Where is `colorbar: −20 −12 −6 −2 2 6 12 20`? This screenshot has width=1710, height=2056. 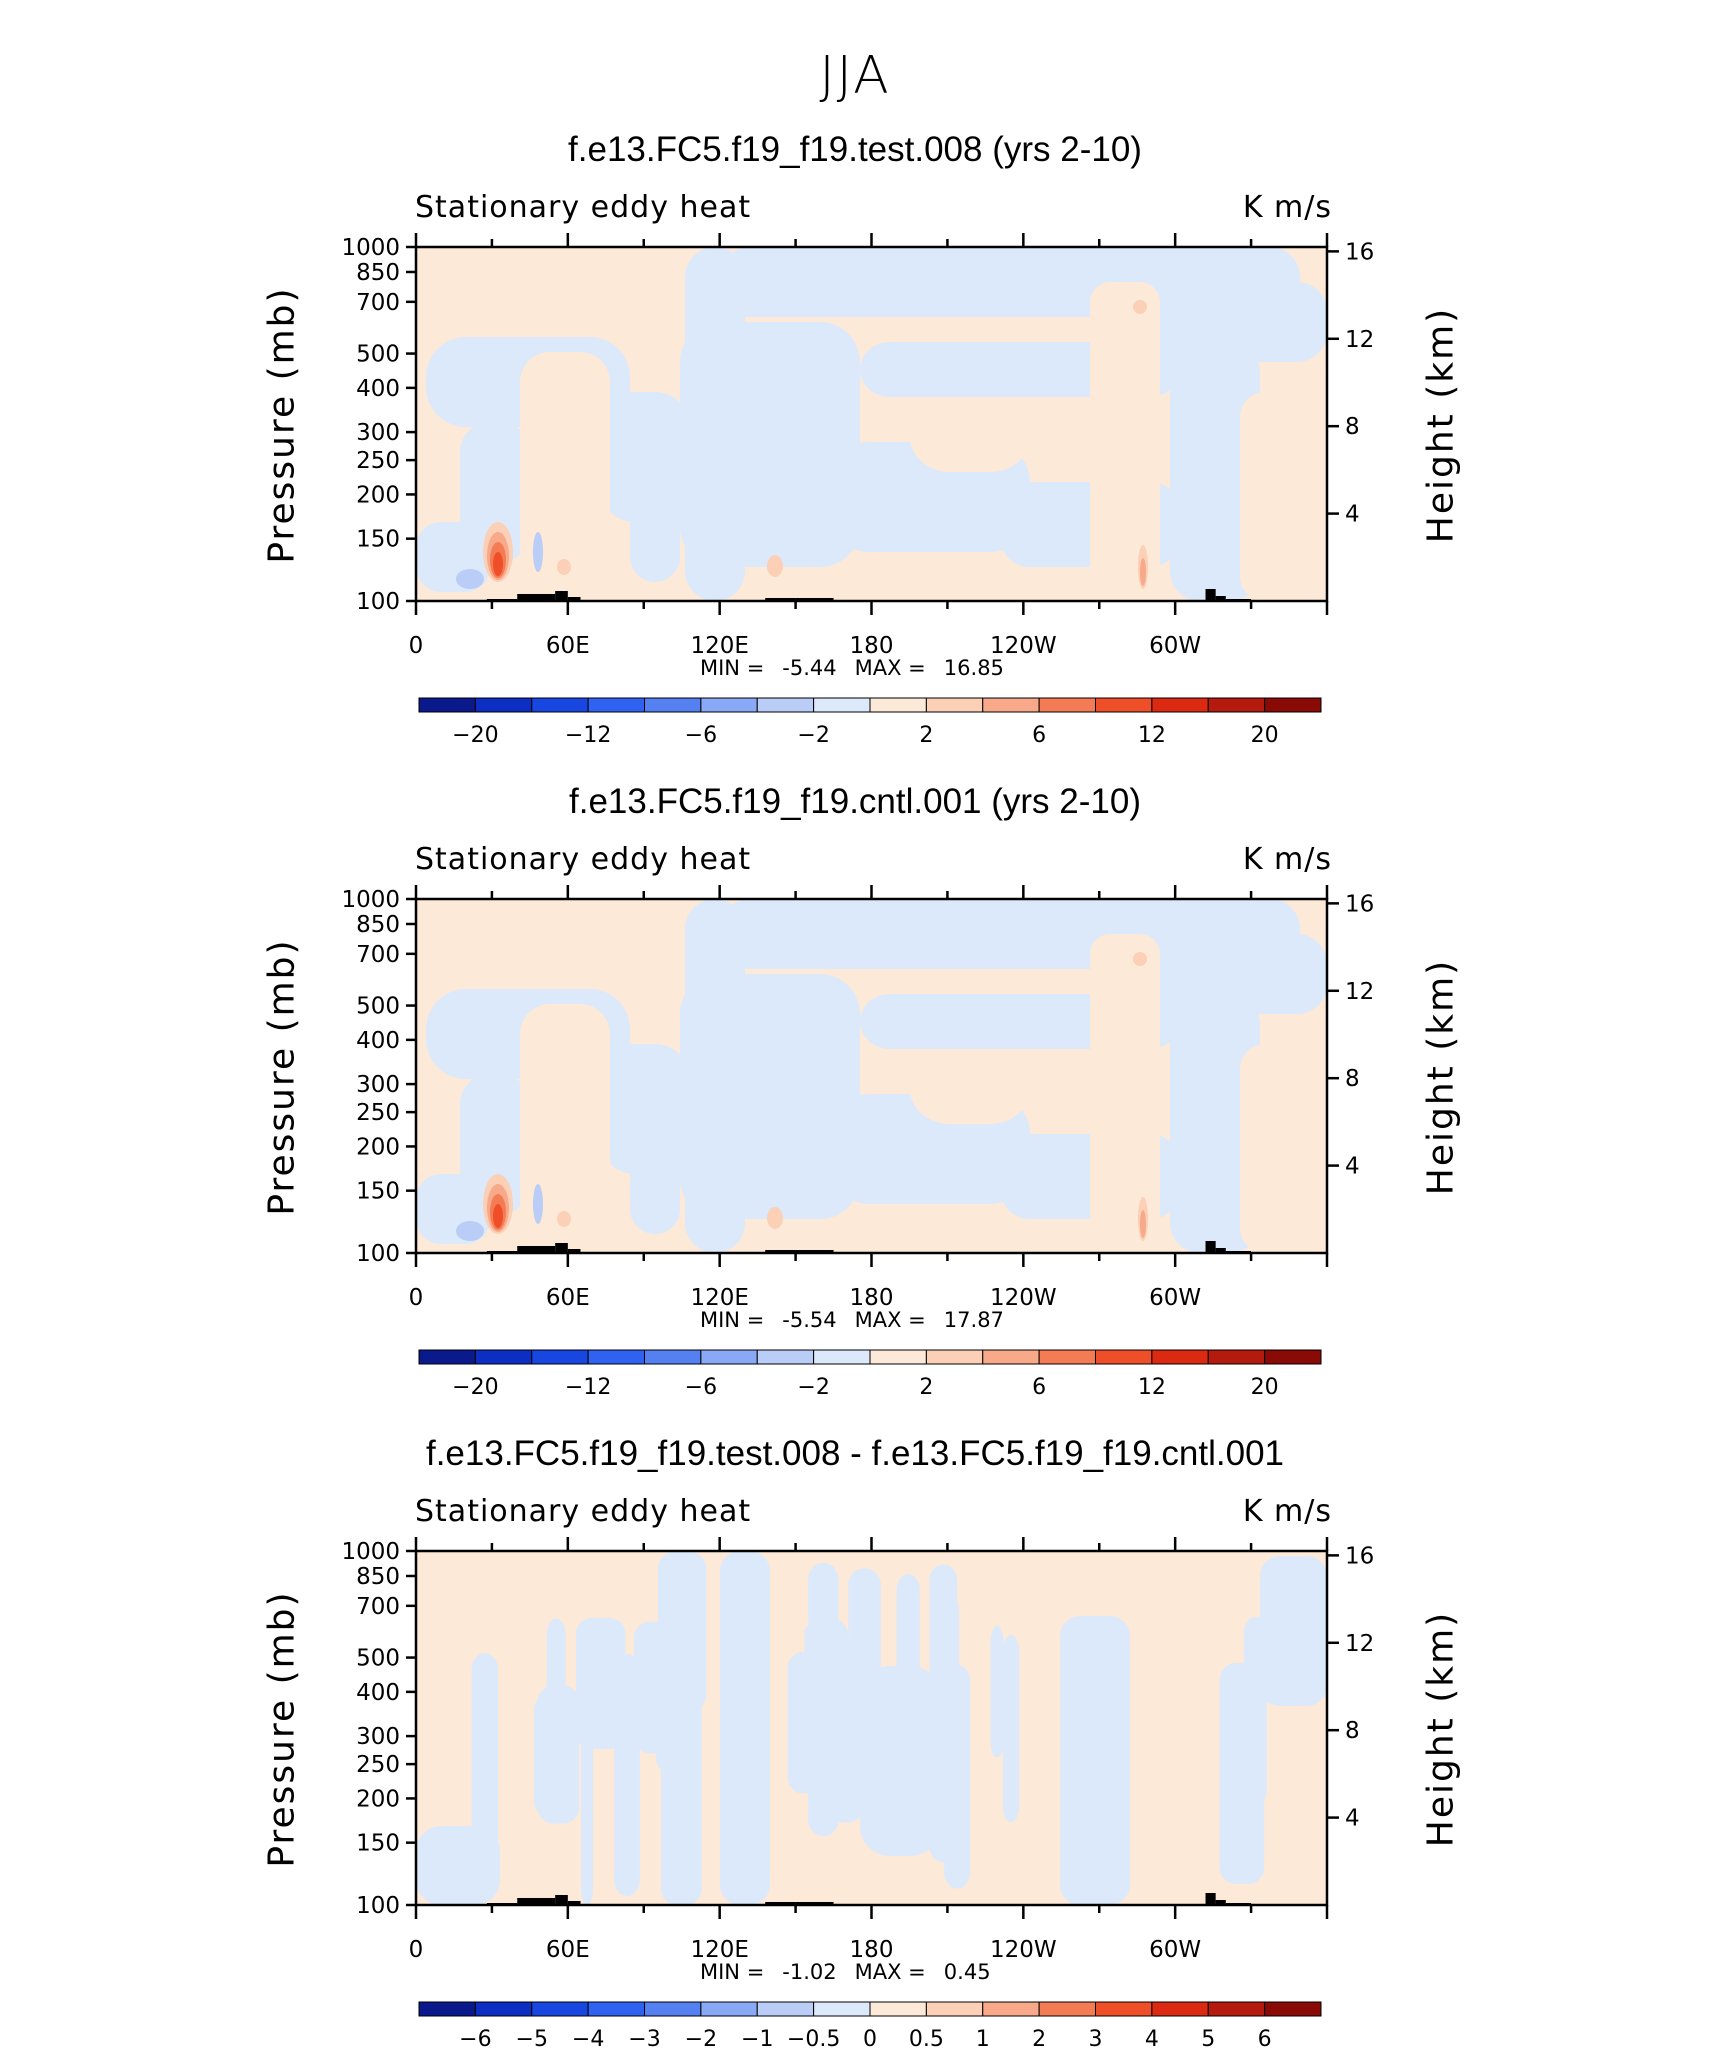 colorbar: −20 −12 −6 −2 2 6 12 20 is located at coordinates (870, 722).